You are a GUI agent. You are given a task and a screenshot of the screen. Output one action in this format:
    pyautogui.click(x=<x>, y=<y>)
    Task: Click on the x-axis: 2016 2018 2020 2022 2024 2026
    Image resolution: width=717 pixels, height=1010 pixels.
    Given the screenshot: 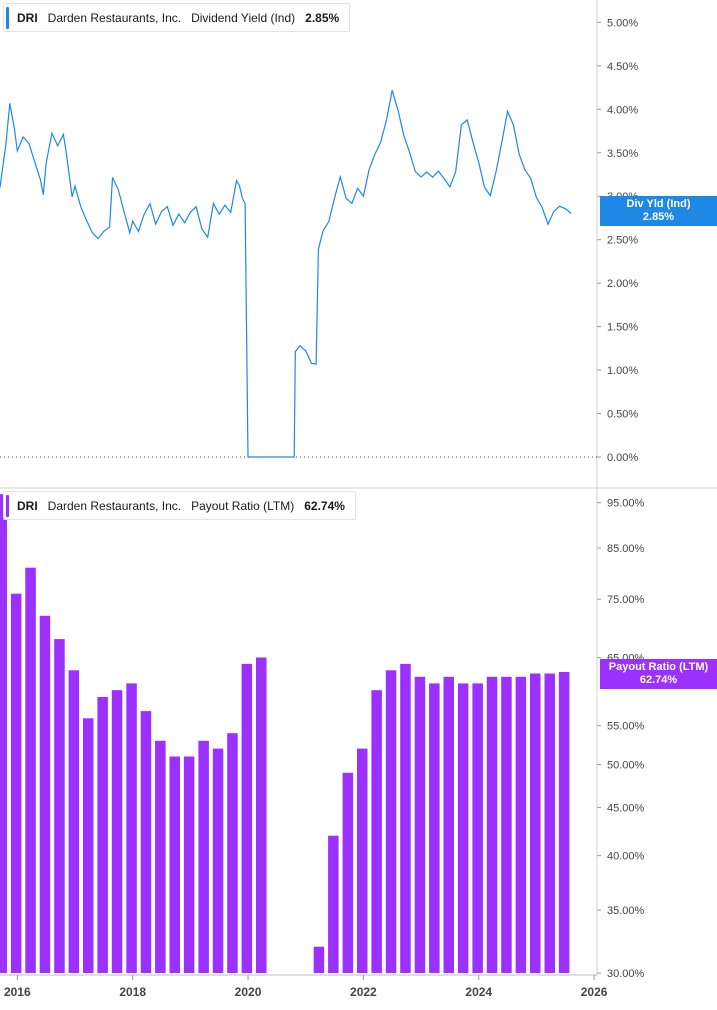 What is the action you would take?
    pyautogui.click(x=304, y=986)
    